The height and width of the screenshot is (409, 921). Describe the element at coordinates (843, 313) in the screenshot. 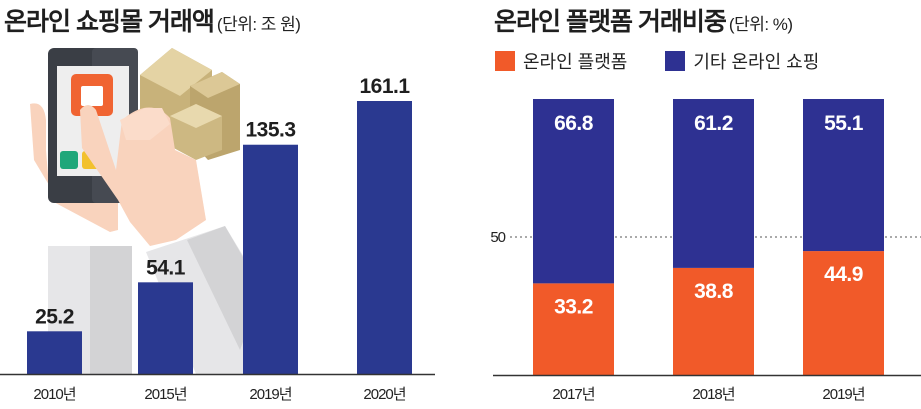

I see `bar-online-platform-2019년` at that location.